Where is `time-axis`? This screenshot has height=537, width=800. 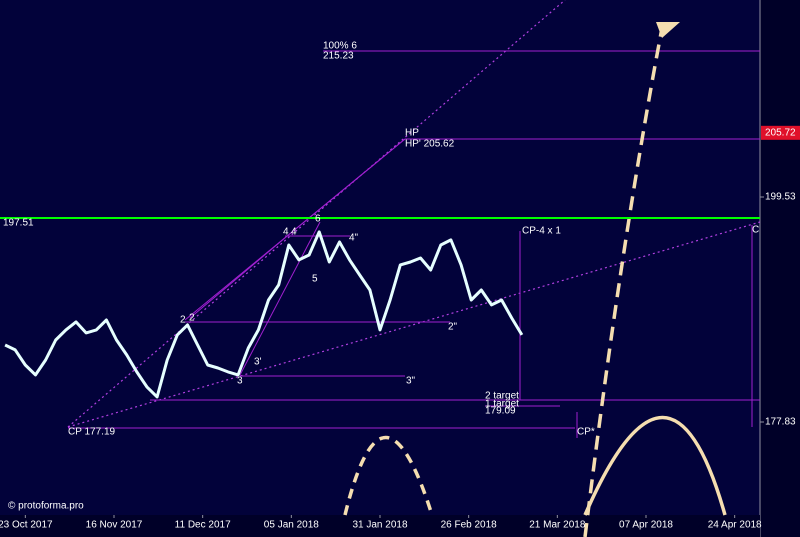 time-axis is located at coordinates (380, 526).